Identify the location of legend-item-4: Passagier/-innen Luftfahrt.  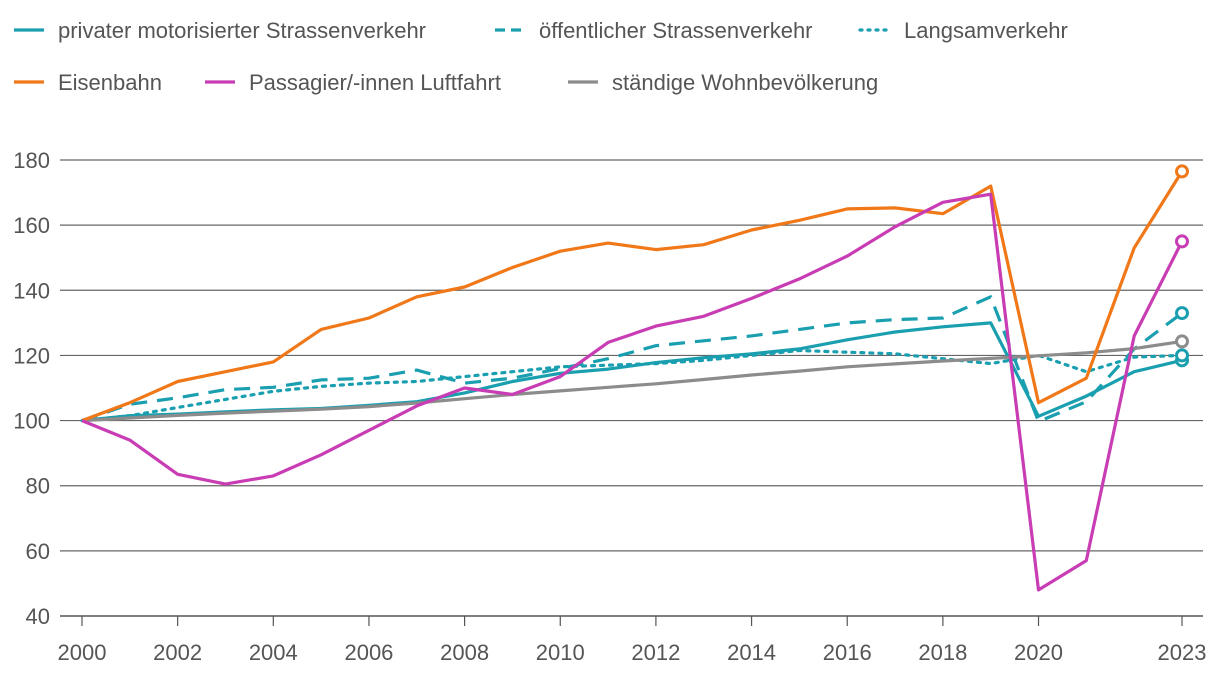
(353, 82).